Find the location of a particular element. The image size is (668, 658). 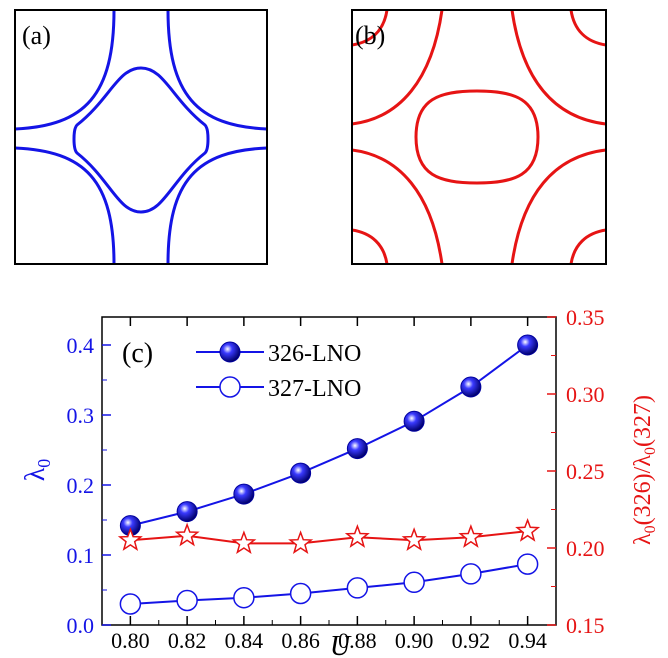

legend: 326-LNO 327-LNO is located at coordinates (278, 371).